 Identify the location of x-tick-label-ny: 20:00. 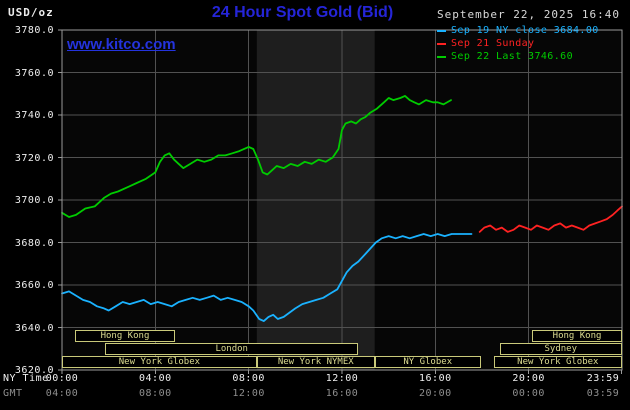
(528, 378).